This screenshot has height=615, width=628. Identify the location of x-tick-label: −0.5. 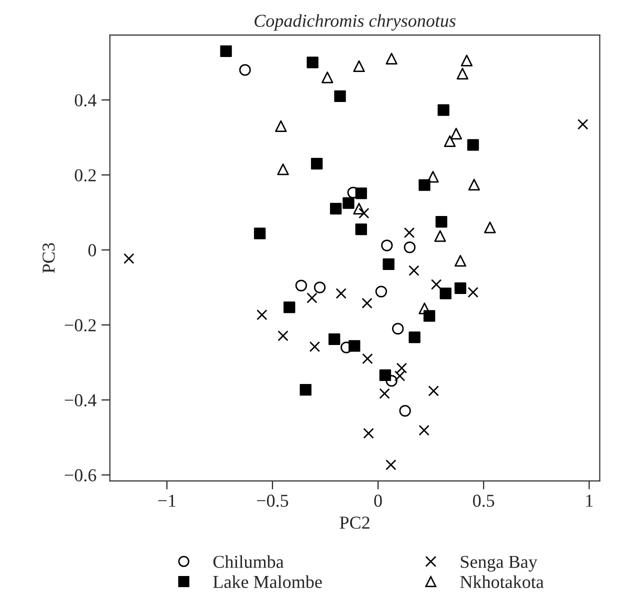
(272, 500).